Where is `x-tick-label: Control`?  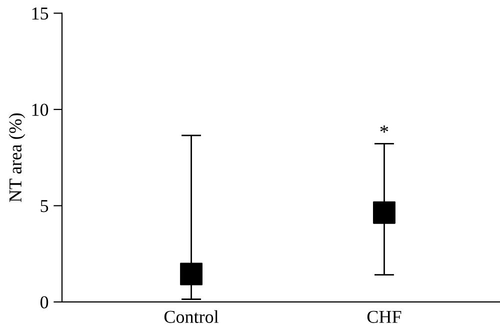
x-tick-label: Control is located at coordinates (191, 316).